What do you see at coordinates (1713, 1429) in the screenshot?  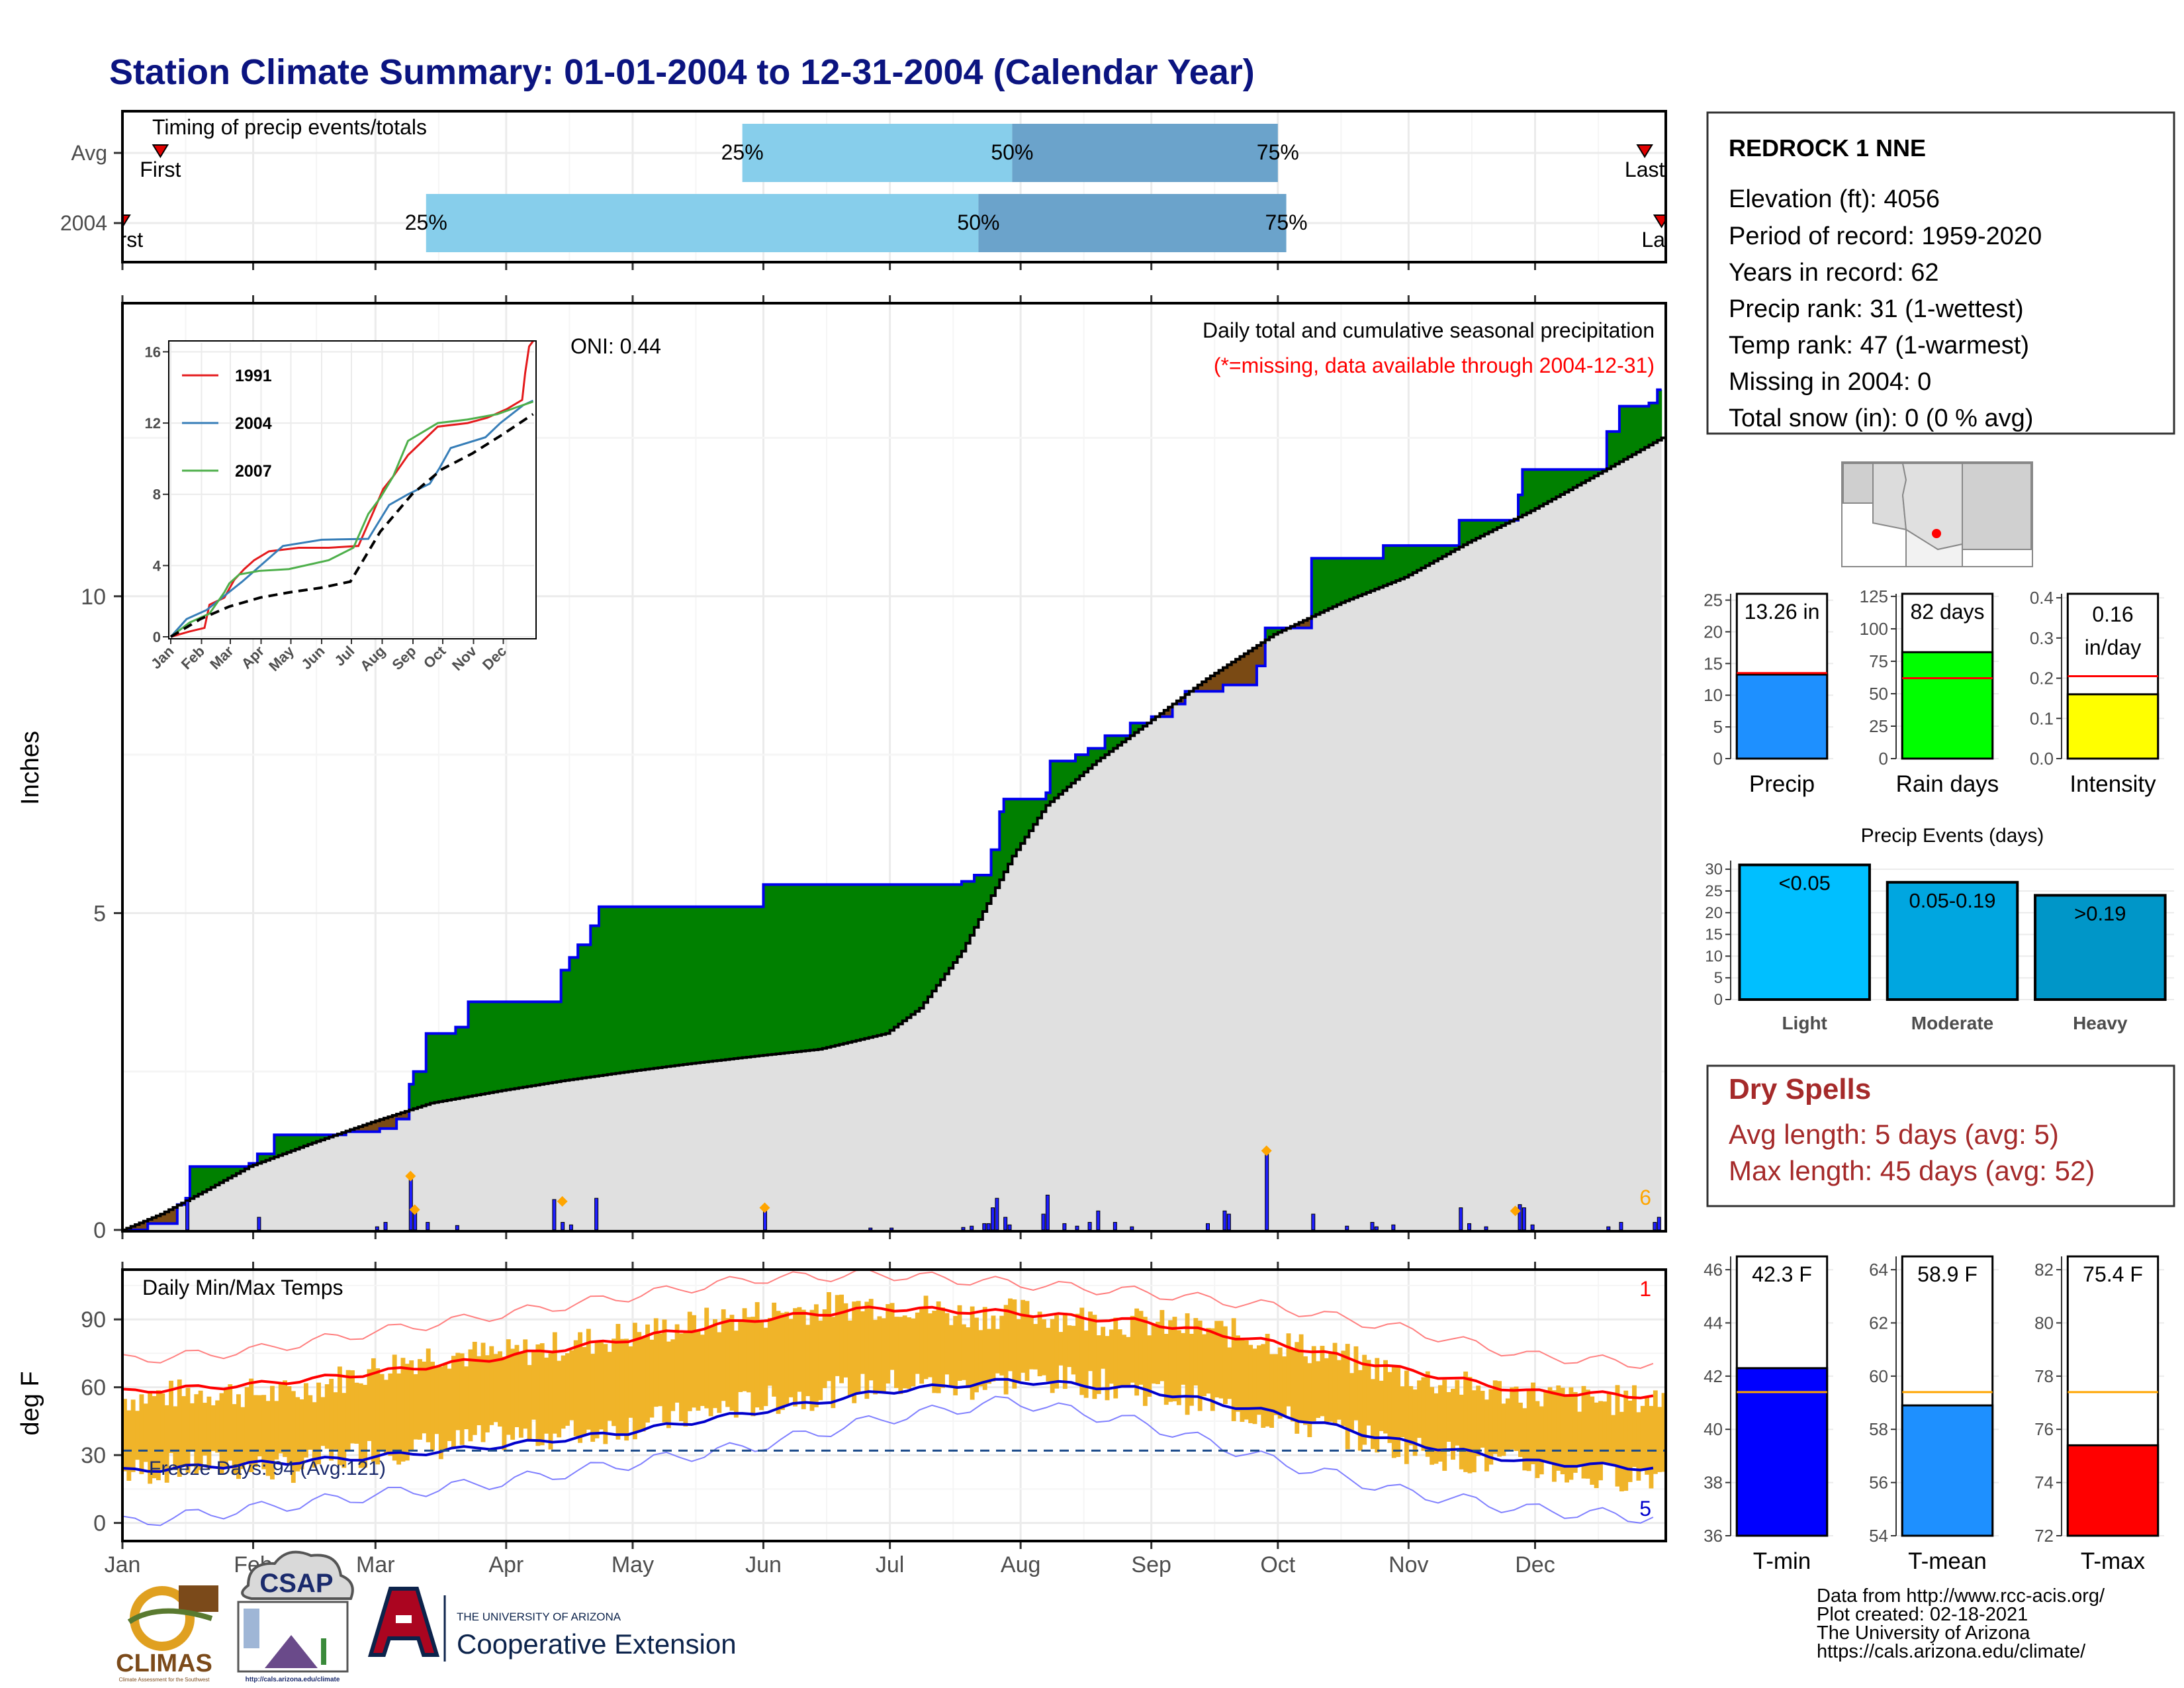 I see `summary-ytick-label-0-2: 40` at bounding box center [1713, 1429].